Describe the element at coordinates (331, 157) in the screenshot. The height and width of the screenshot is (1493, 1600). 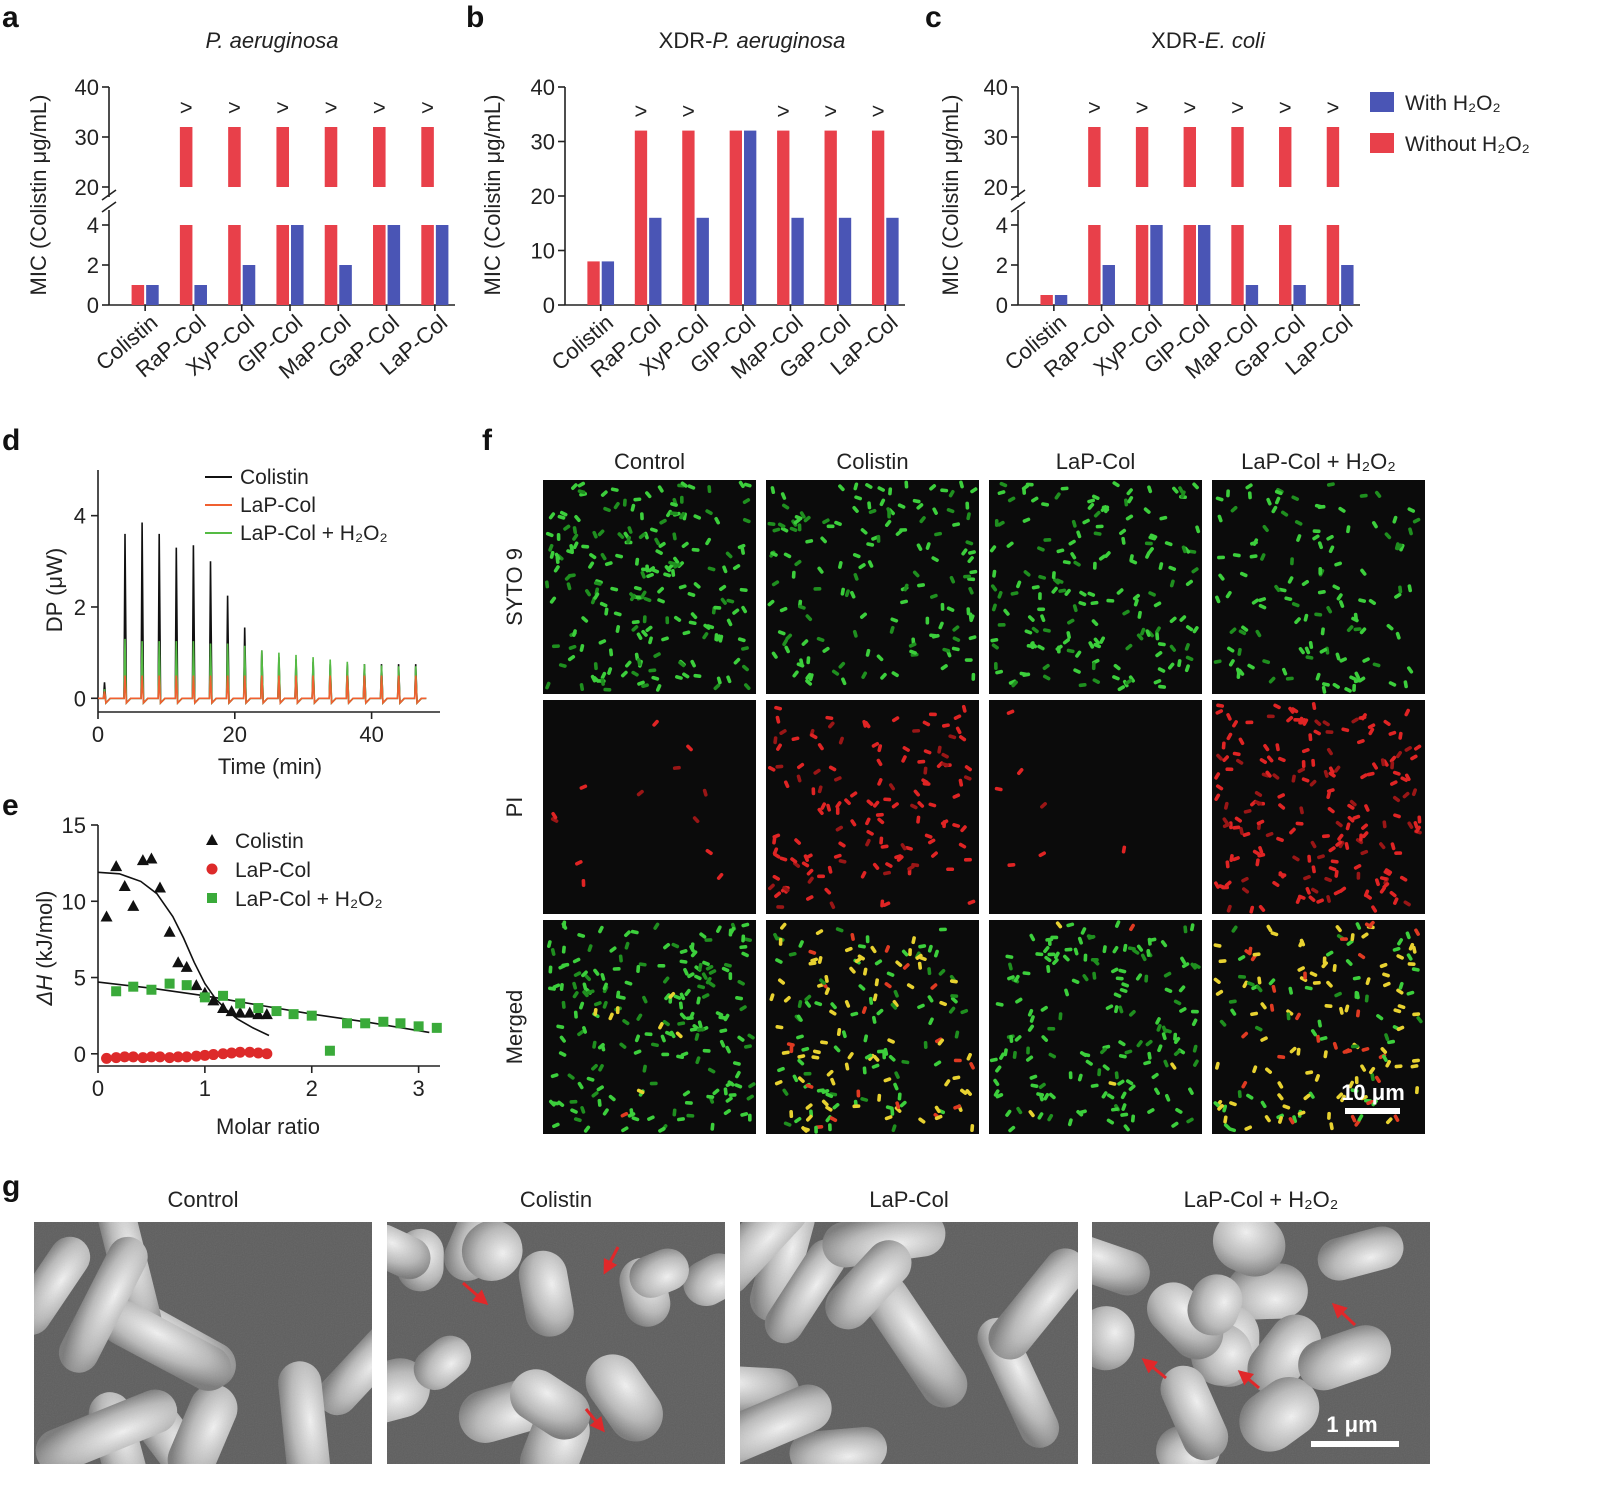
I see `bar-without-h2o2-upper` at that location.